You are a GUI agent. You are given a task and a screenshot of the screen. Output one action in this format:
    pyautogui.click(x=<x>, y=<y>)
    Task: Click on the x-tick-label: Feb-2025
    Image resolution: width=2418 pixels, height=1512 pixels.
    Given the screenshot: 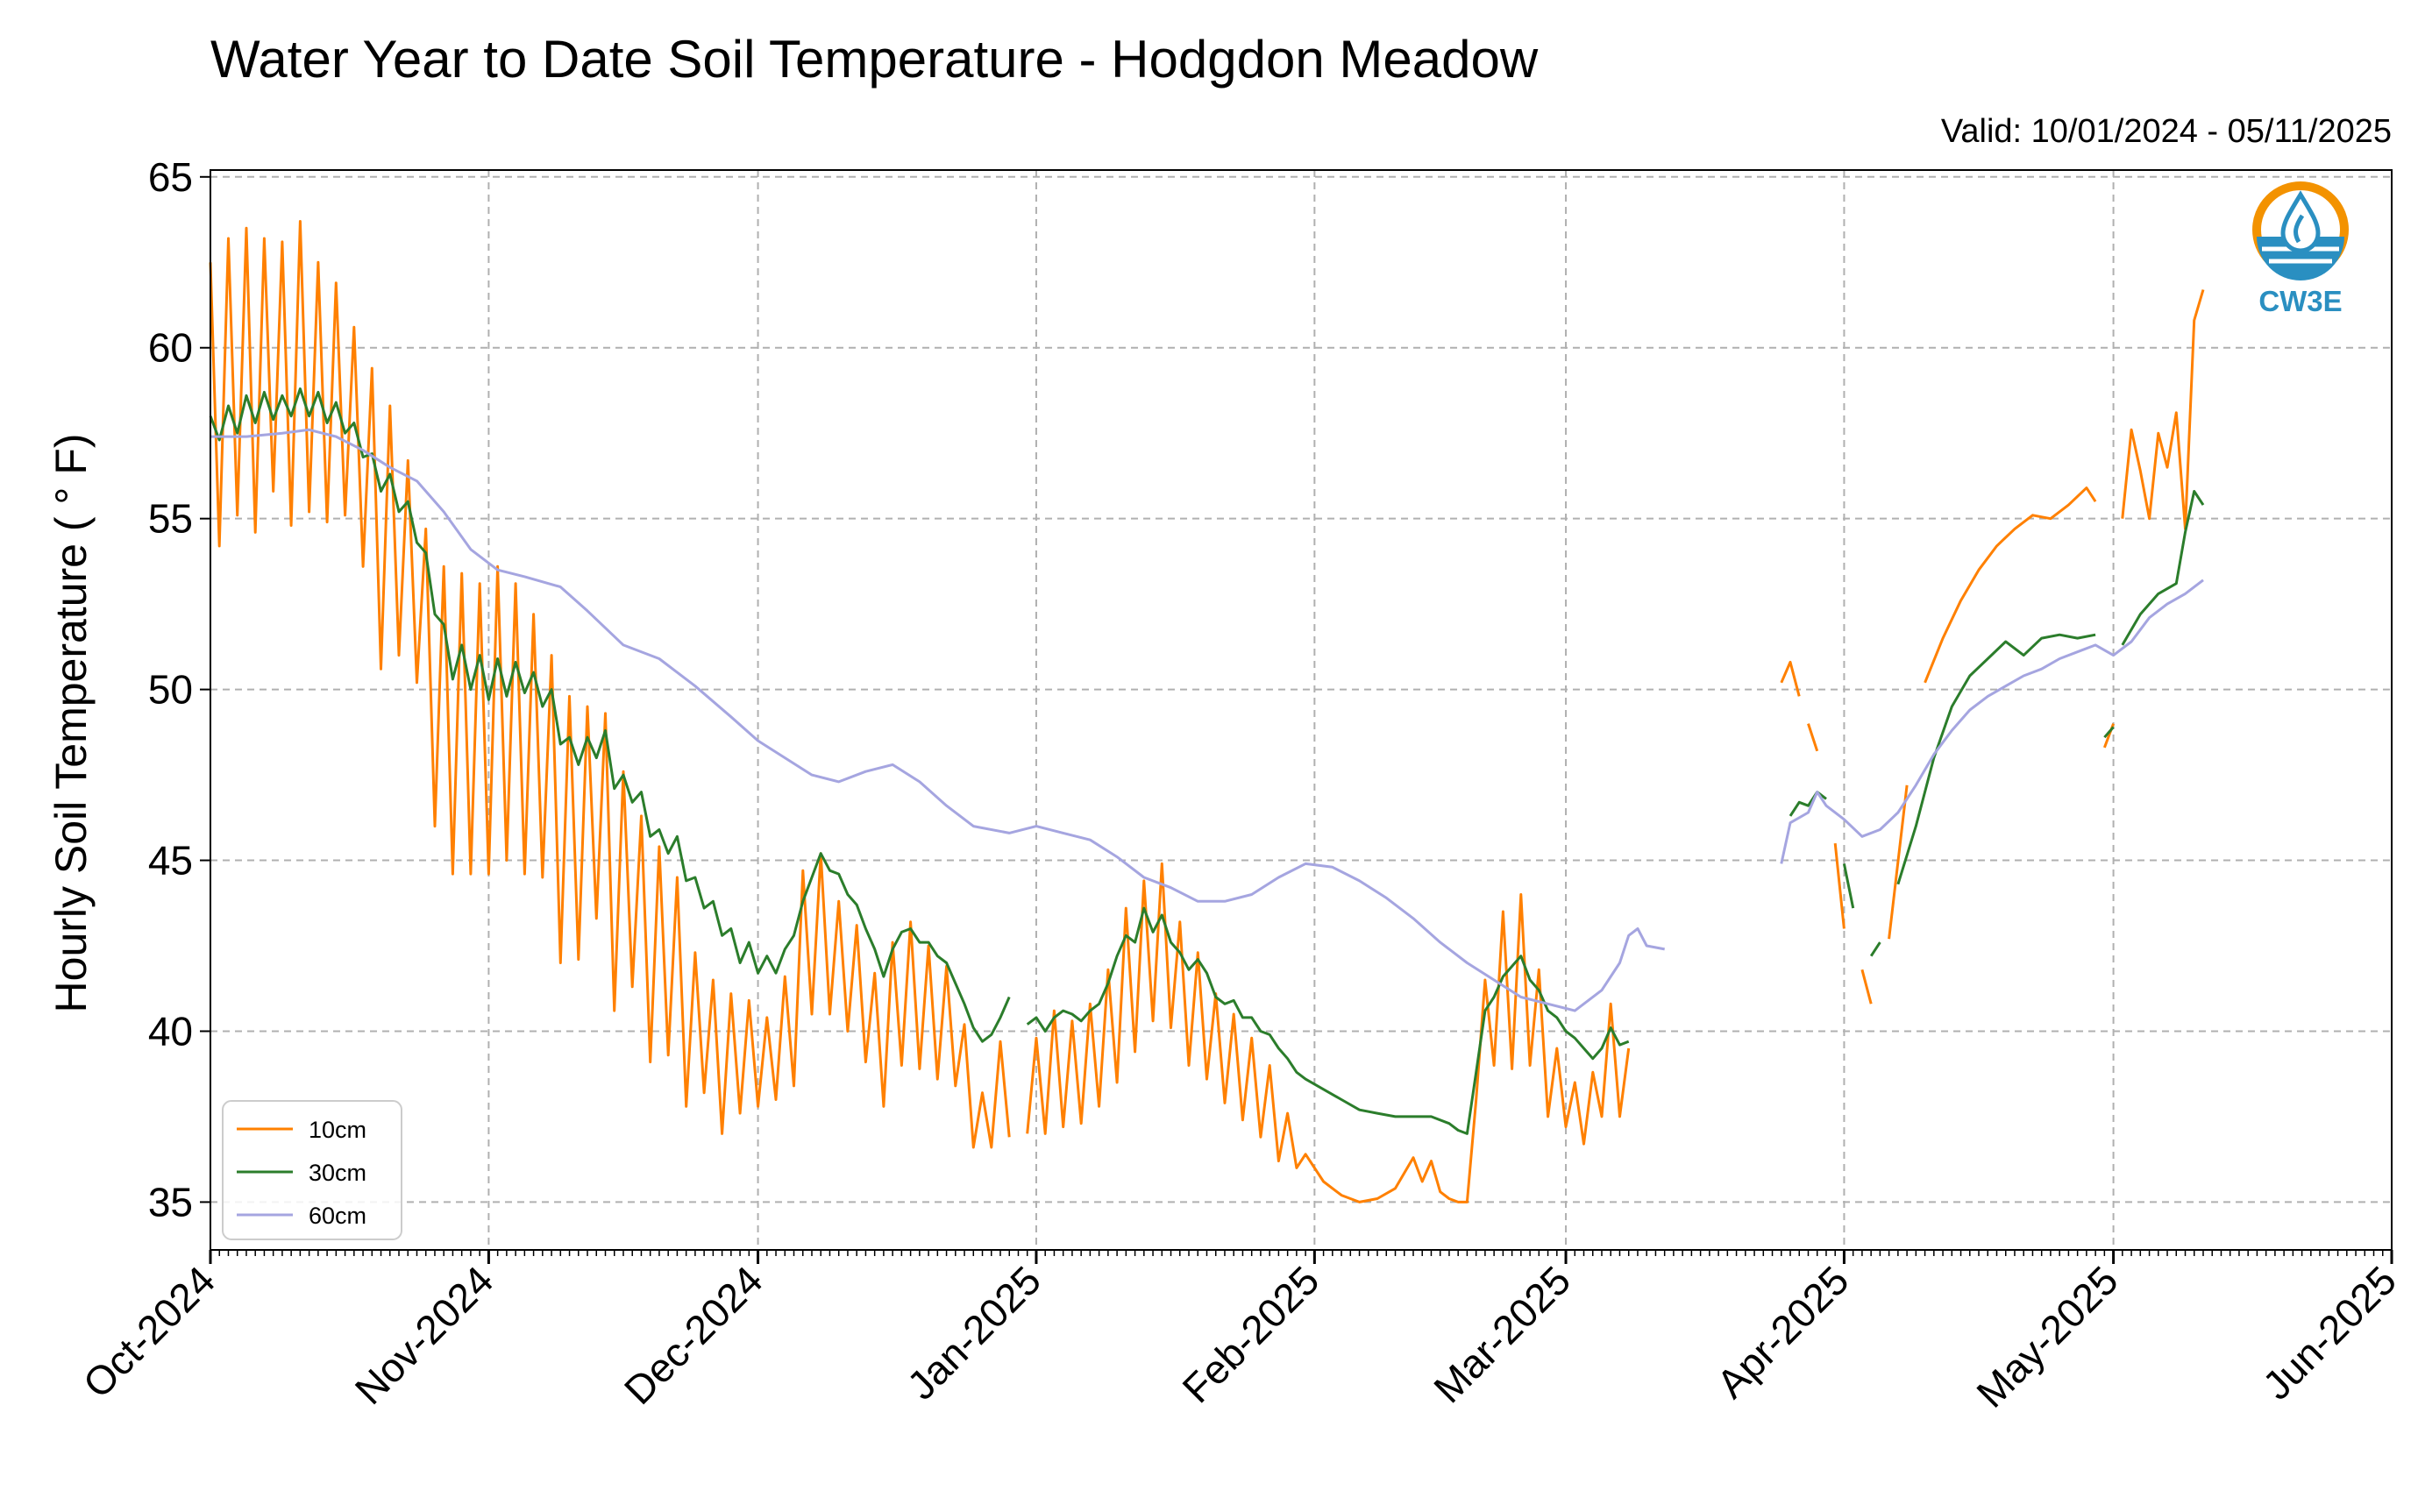 What is the action you would take?
    pyautogui.click(x=1250, y=1334)
    